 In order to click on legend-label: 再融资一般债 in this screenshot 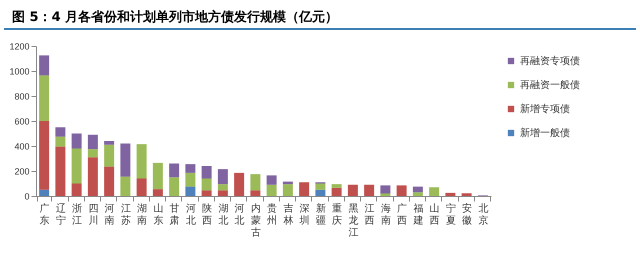, I will do `click(550, 85)`.